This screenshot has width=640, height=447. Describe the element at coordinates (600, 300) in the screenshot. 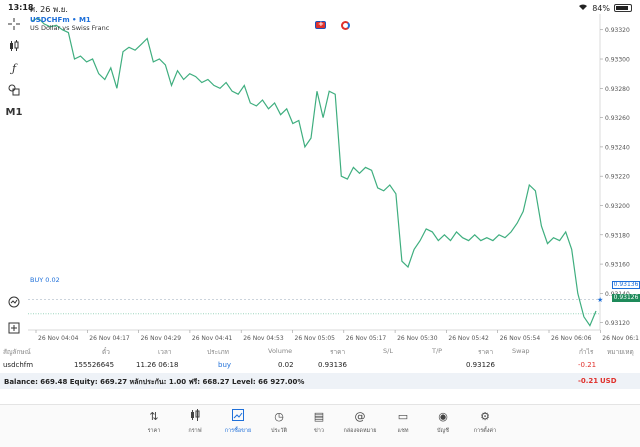

I see `buy-marker-icon: ★` at that location.